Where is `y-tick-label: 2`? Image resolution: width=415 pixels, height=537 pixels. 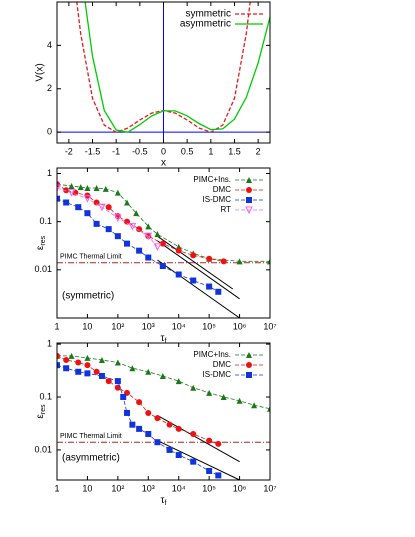
y-tick-label: 2 is located at coordinates (49, 88).